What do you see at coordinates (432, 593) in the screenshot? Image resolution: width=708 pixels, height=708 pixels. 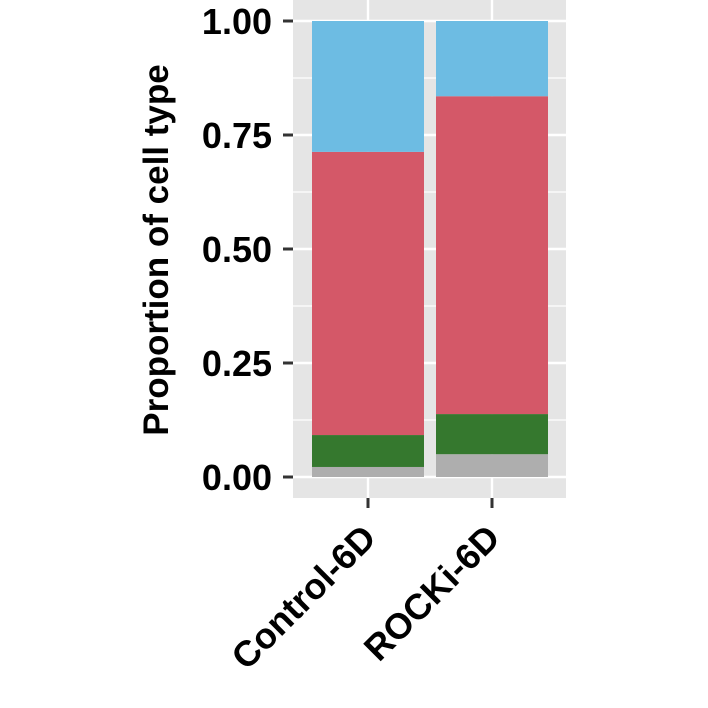 I see `x-tick-label: ROCKi-6D` at bounding box center [432, 593].